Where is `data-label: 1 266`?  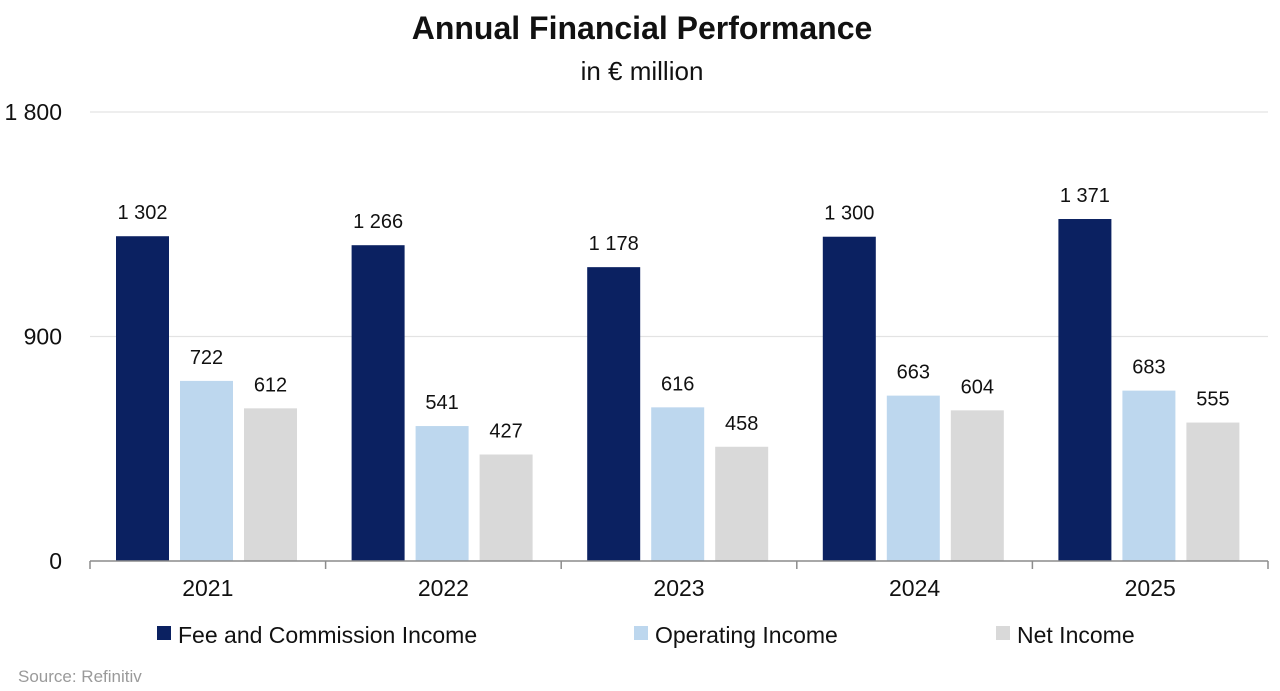 data-label: 1 266 is located at coordinates (378, 222).